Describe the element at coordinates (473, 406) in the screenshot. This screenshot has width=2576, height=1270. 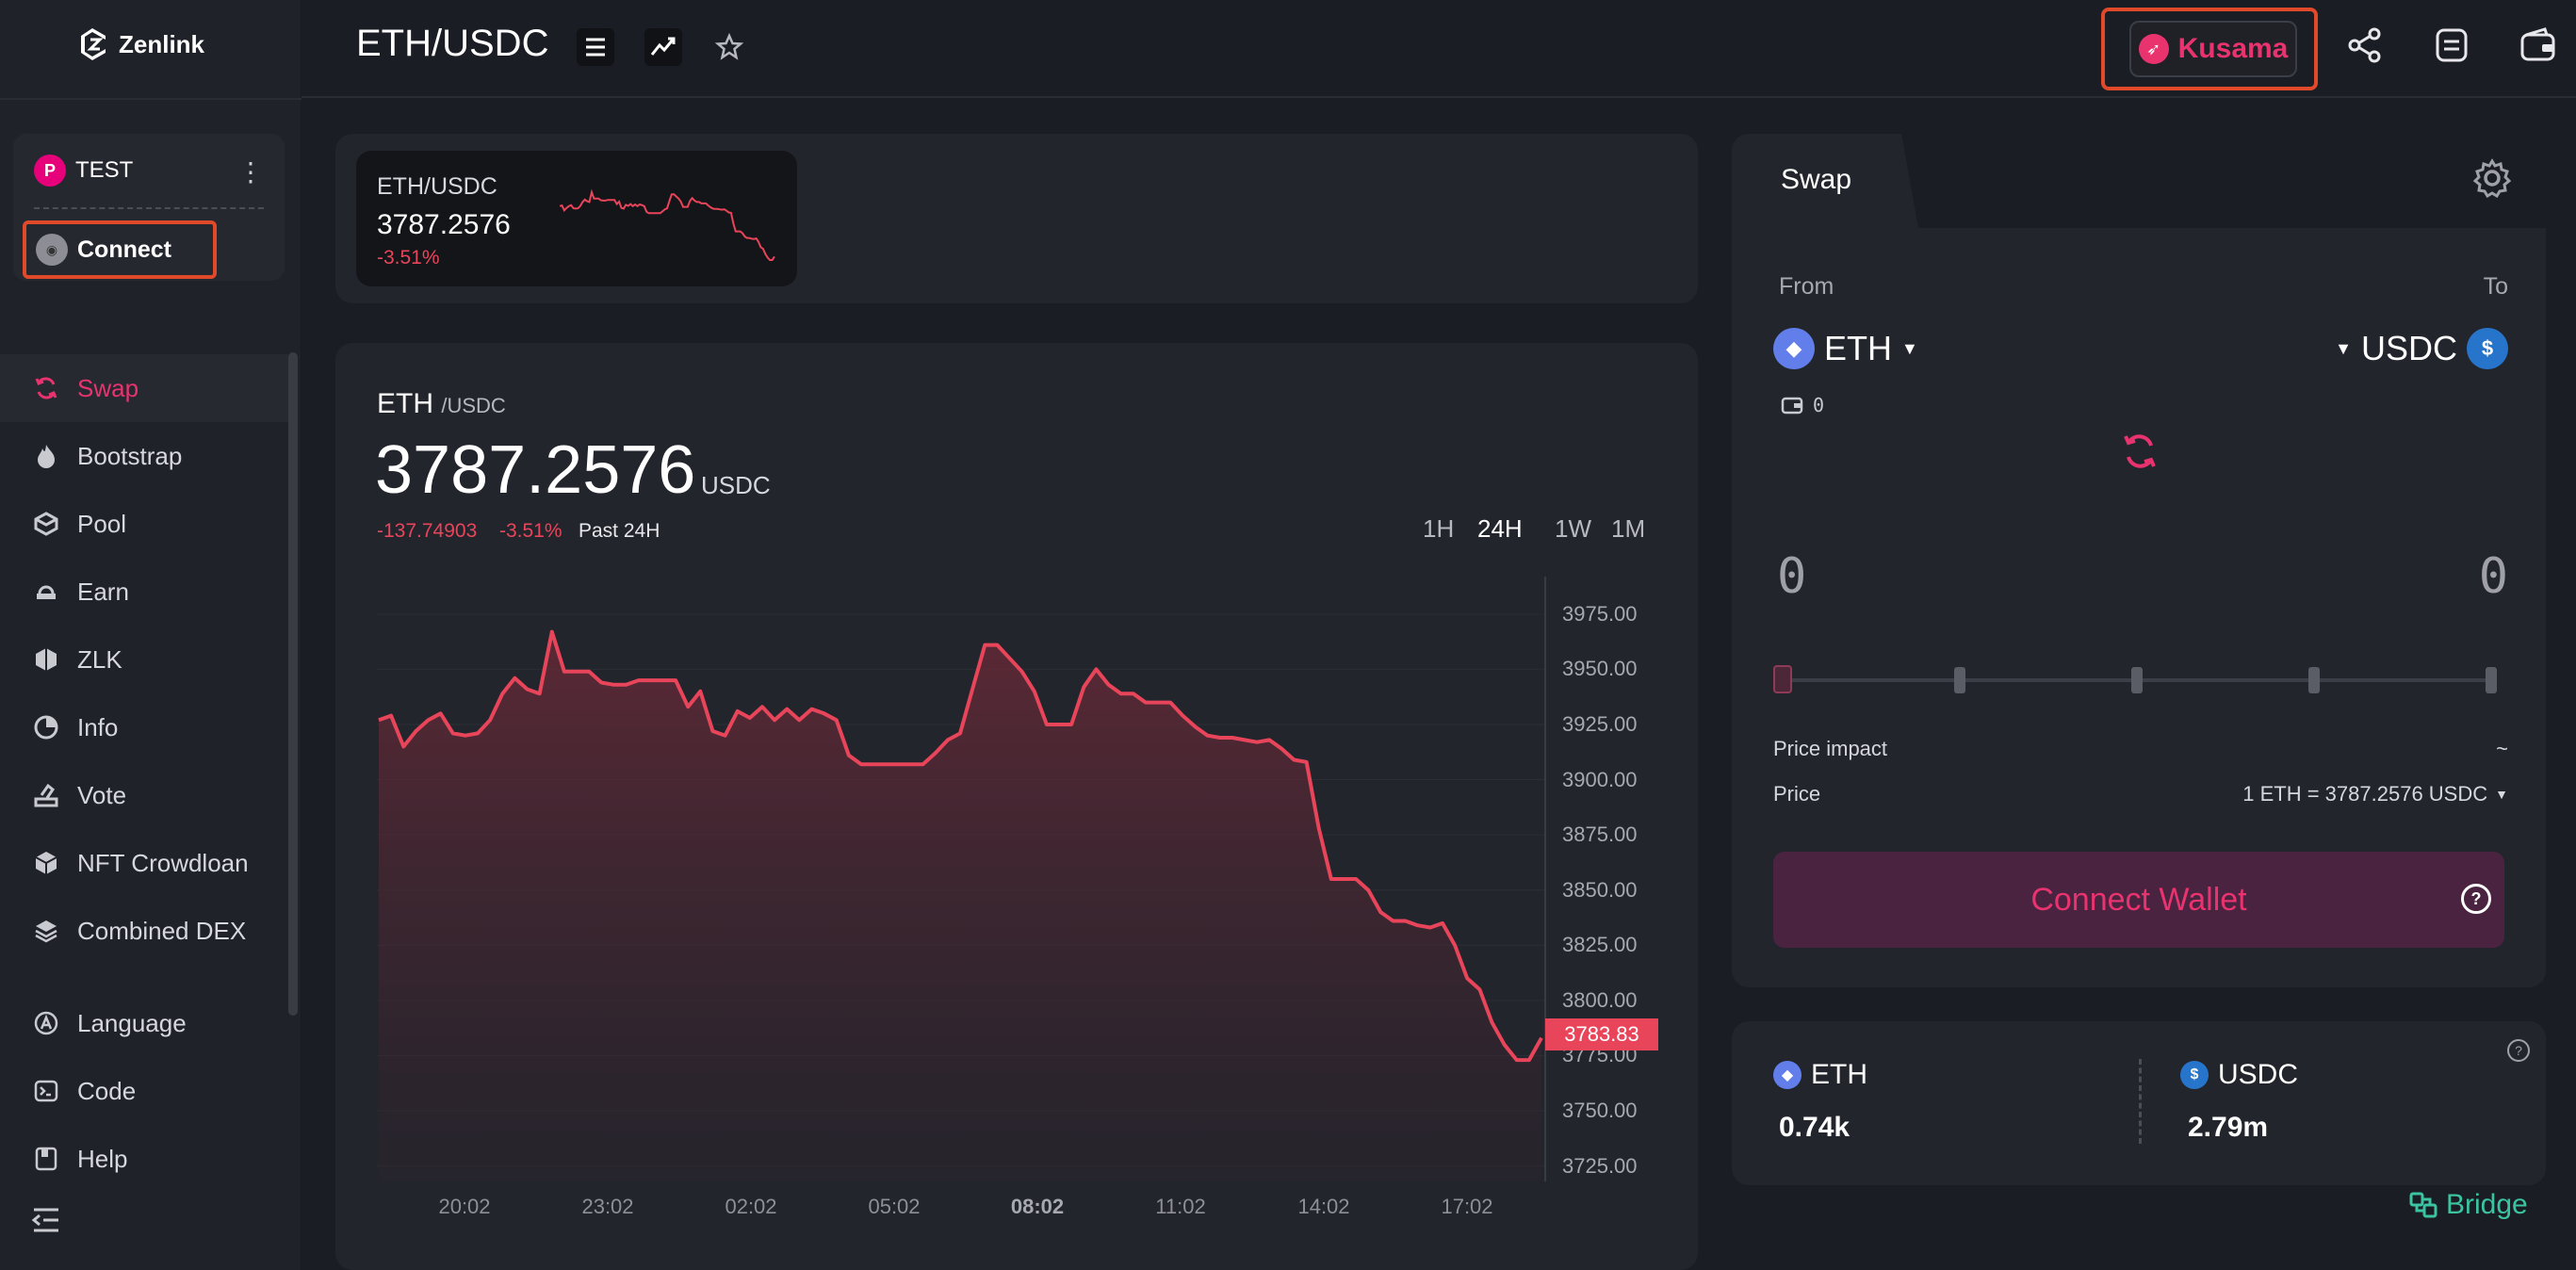
I see `chart-quote-token: /USDC` at that location.